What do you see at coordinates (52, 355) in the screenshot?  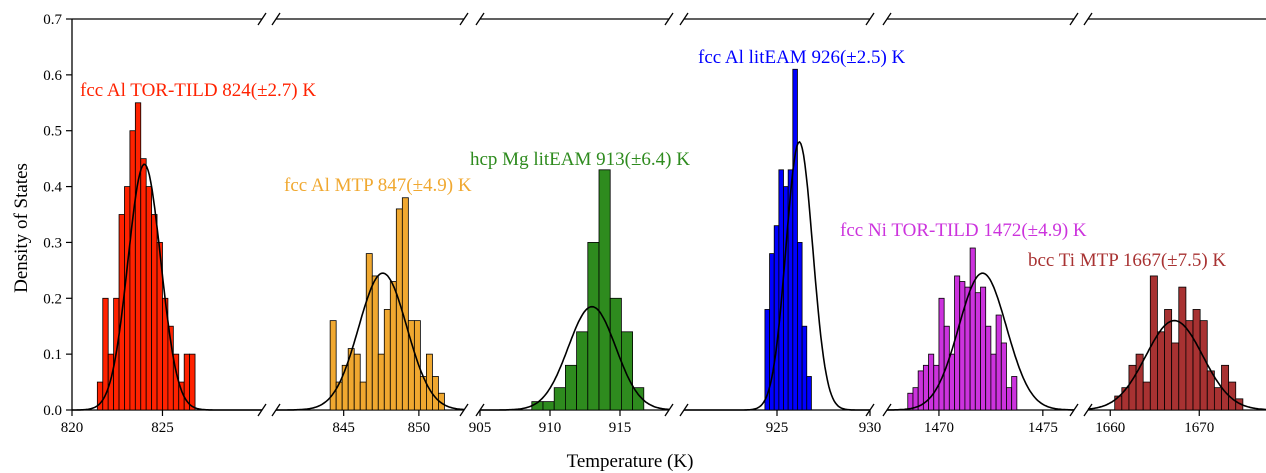 I see `y-tick-label: 0.1` at bounding box center [52, 355].